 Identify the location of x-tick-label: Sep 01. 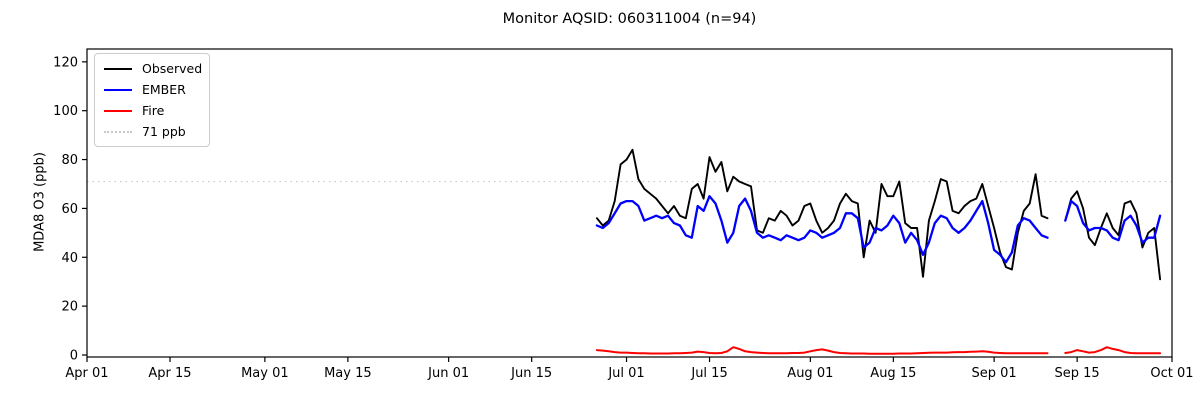
(994, 373).